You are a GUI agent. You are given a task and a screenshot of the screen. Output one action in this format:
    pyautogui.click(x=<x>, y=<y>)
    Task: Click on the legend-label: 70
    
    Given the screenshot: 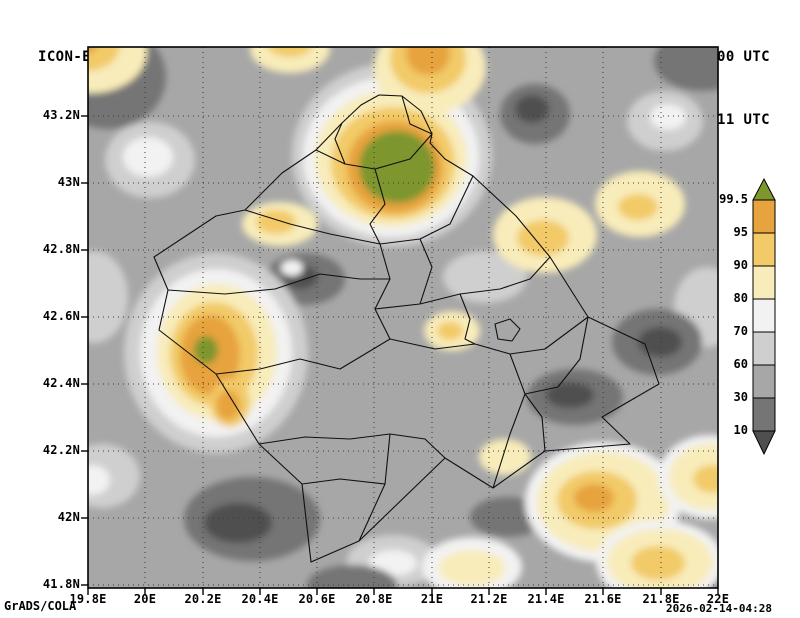 What is the action you would take?
    pyautogui.click(x=740, y=331)
    